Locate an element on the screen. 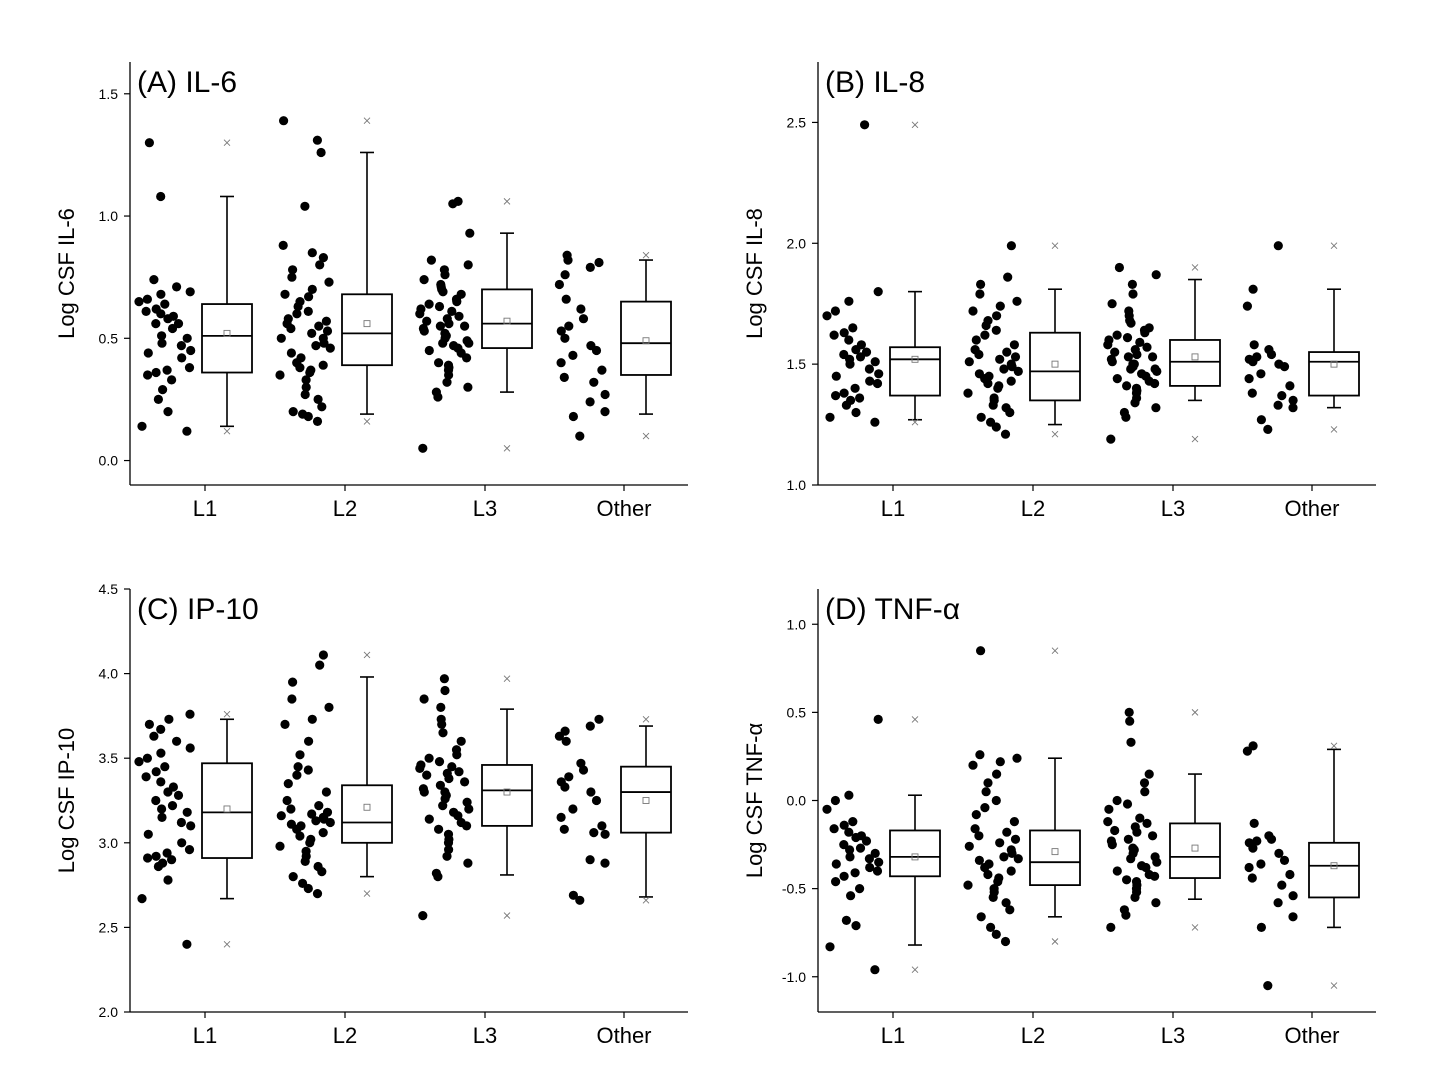 This screenshot has width=1429, height=1075. mean-marker-l2 is located at coordinates (1055, 364).